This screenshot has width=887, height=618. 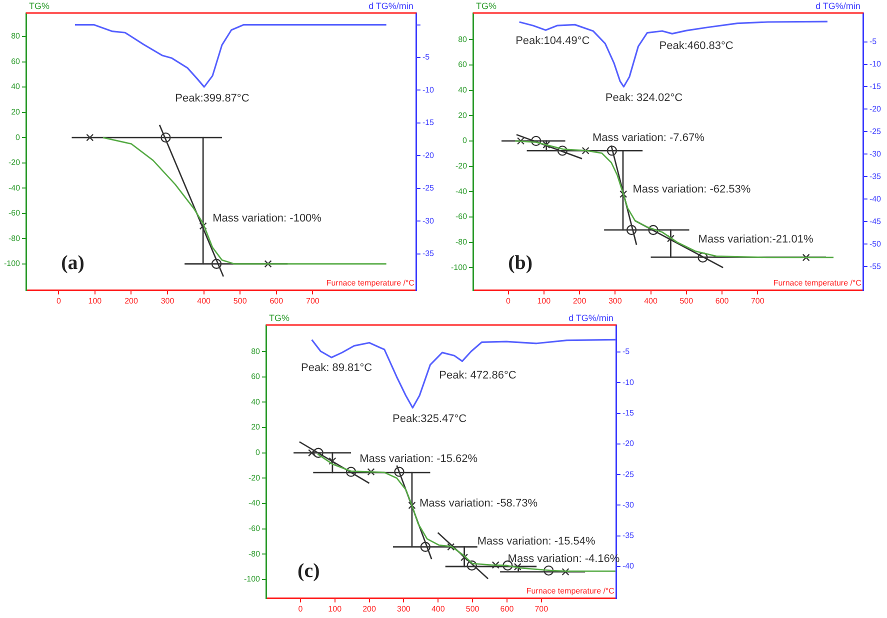 What do you see at coordinates (72, 263) in the screenshot?
I see `annotation: (a)` at bounding box center [72, 263].